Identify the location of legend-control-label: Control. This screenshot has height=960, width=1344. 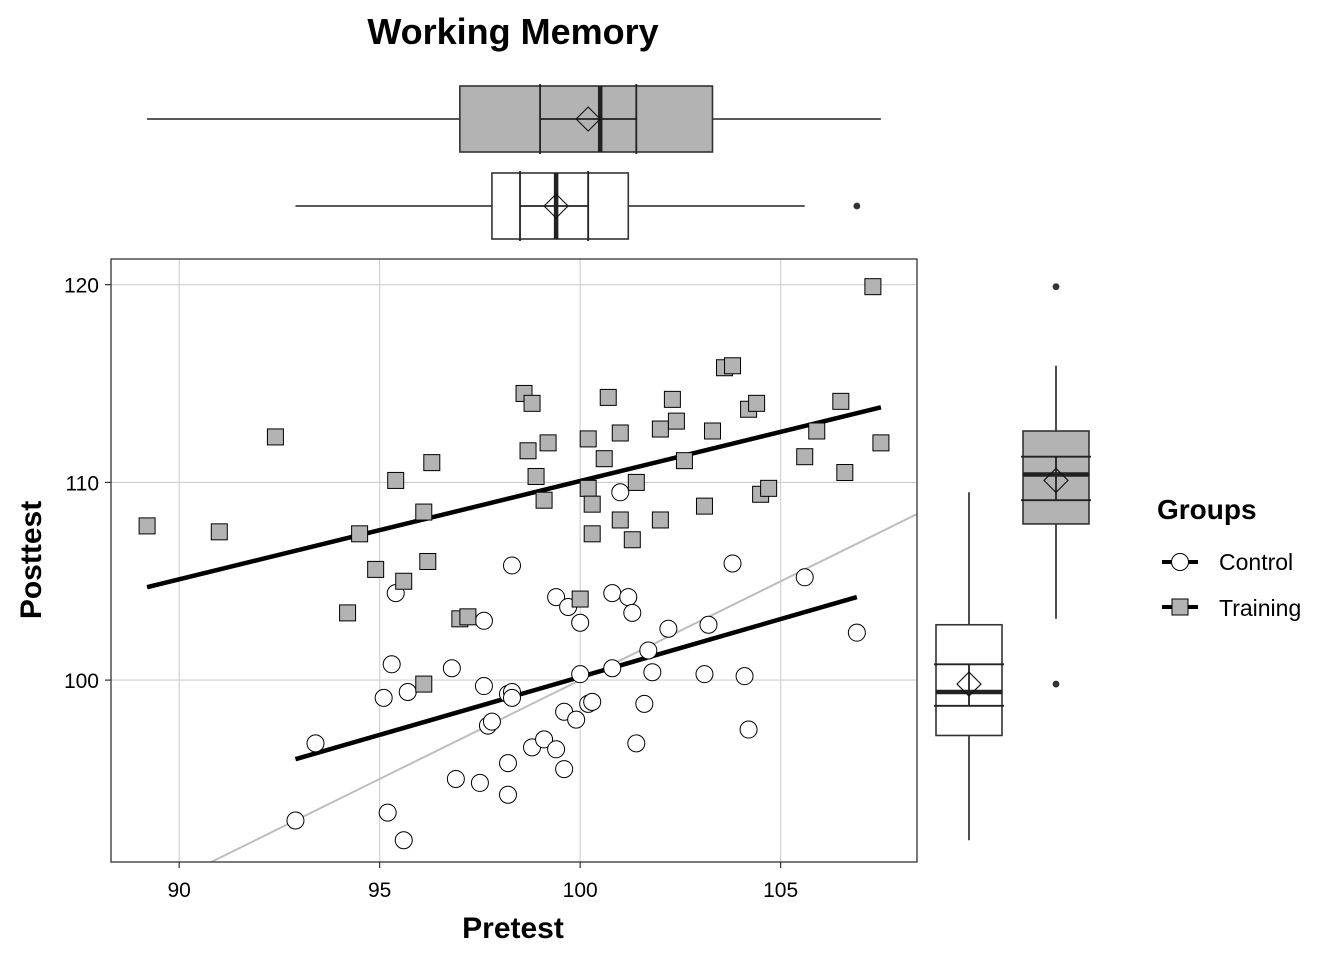
(1256, 562).